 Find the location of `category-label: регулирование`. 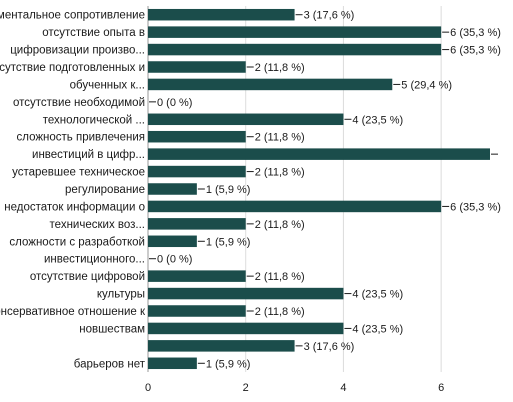

category-label: регулирование is located at coordinates (105, 190).